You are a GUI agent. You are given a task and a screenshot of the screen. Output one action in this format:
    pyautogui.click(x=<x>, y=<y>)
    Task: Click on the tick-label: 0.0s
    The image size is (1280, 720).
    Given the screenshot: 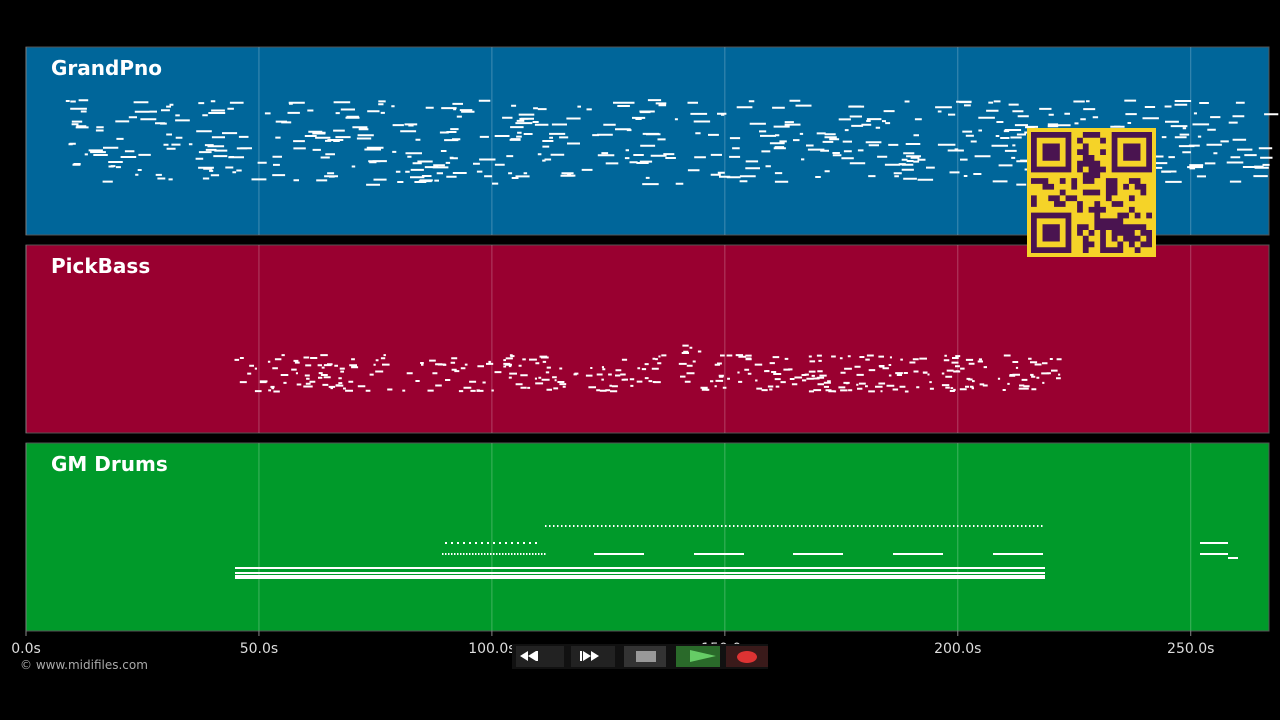 What is the action you would take?
    pyautogui.click(x=26, y=649)
    